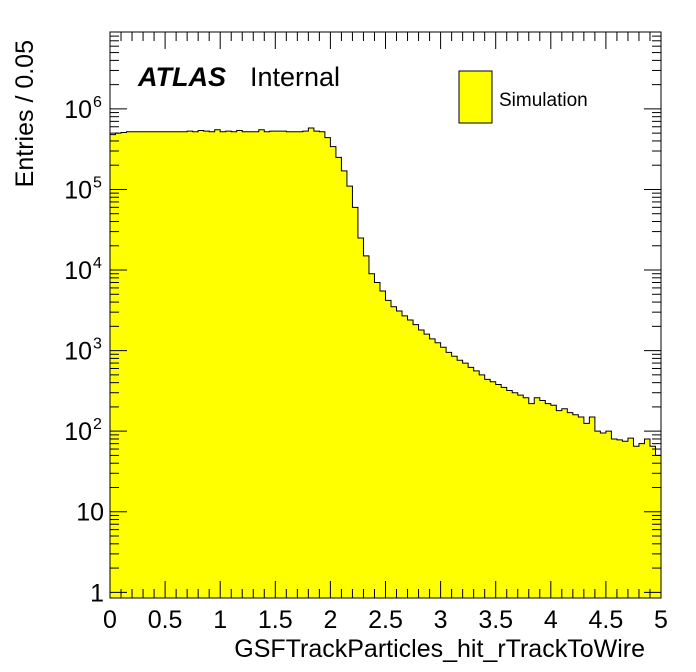 This screenshot has width=696, height=672. Describe the element at coordinates (475, 97) in the screenshot. I see `legend-swatch` at that location.